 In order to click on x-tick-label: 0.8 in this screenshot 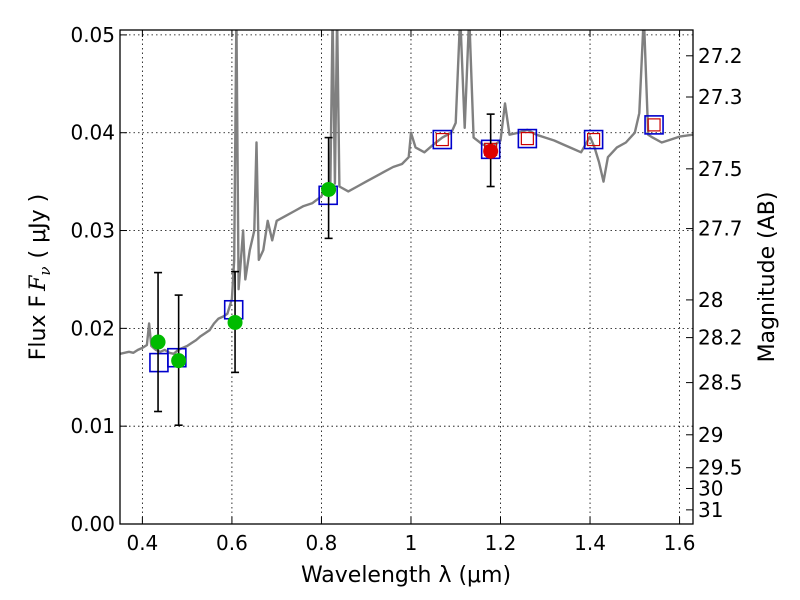, I will do `click(322, 543)`.